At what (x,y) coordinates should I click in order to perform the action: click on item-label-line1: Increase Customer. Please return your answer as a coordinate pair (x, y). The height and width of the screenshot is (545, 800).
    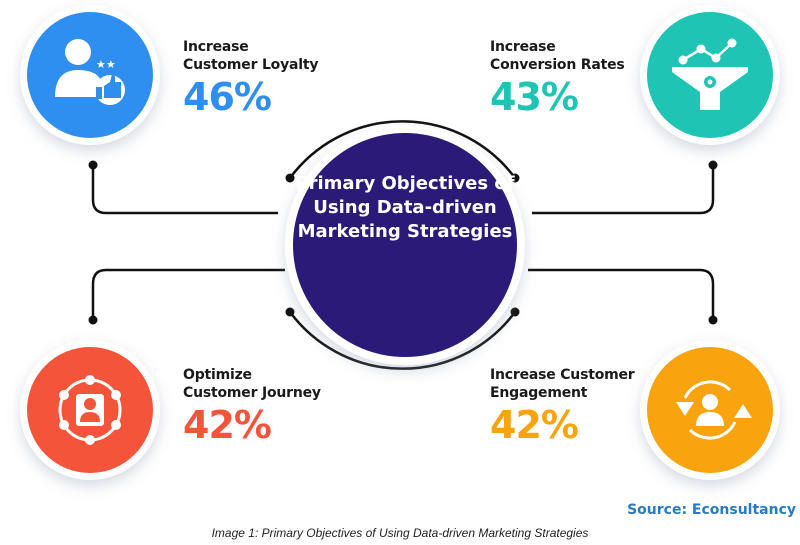
    Looking at the image, I should click on (562, 375).